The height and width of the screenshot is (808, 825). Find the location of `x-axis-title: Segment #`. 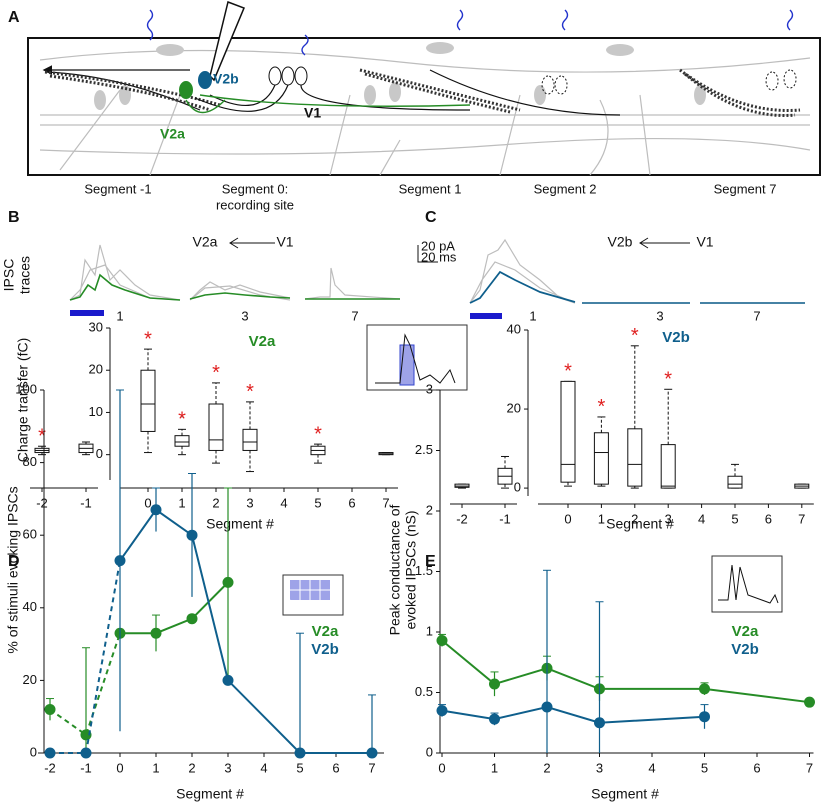

x-axis-title: Segment # is located at coordinates (625, 794).